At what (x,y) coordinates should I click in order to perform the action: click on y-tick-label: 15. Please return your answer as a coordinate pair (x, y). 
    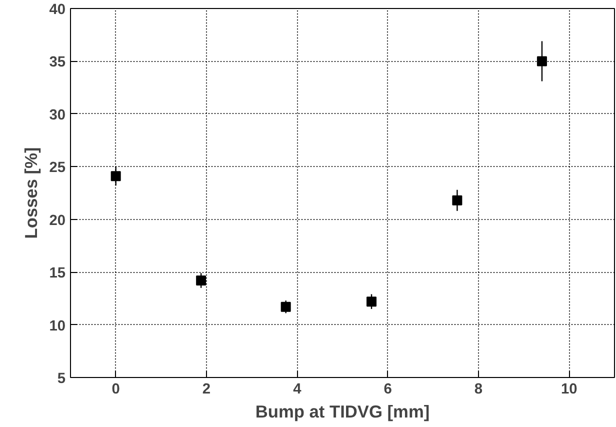
    Looking at the image, I should click on (57, 274).